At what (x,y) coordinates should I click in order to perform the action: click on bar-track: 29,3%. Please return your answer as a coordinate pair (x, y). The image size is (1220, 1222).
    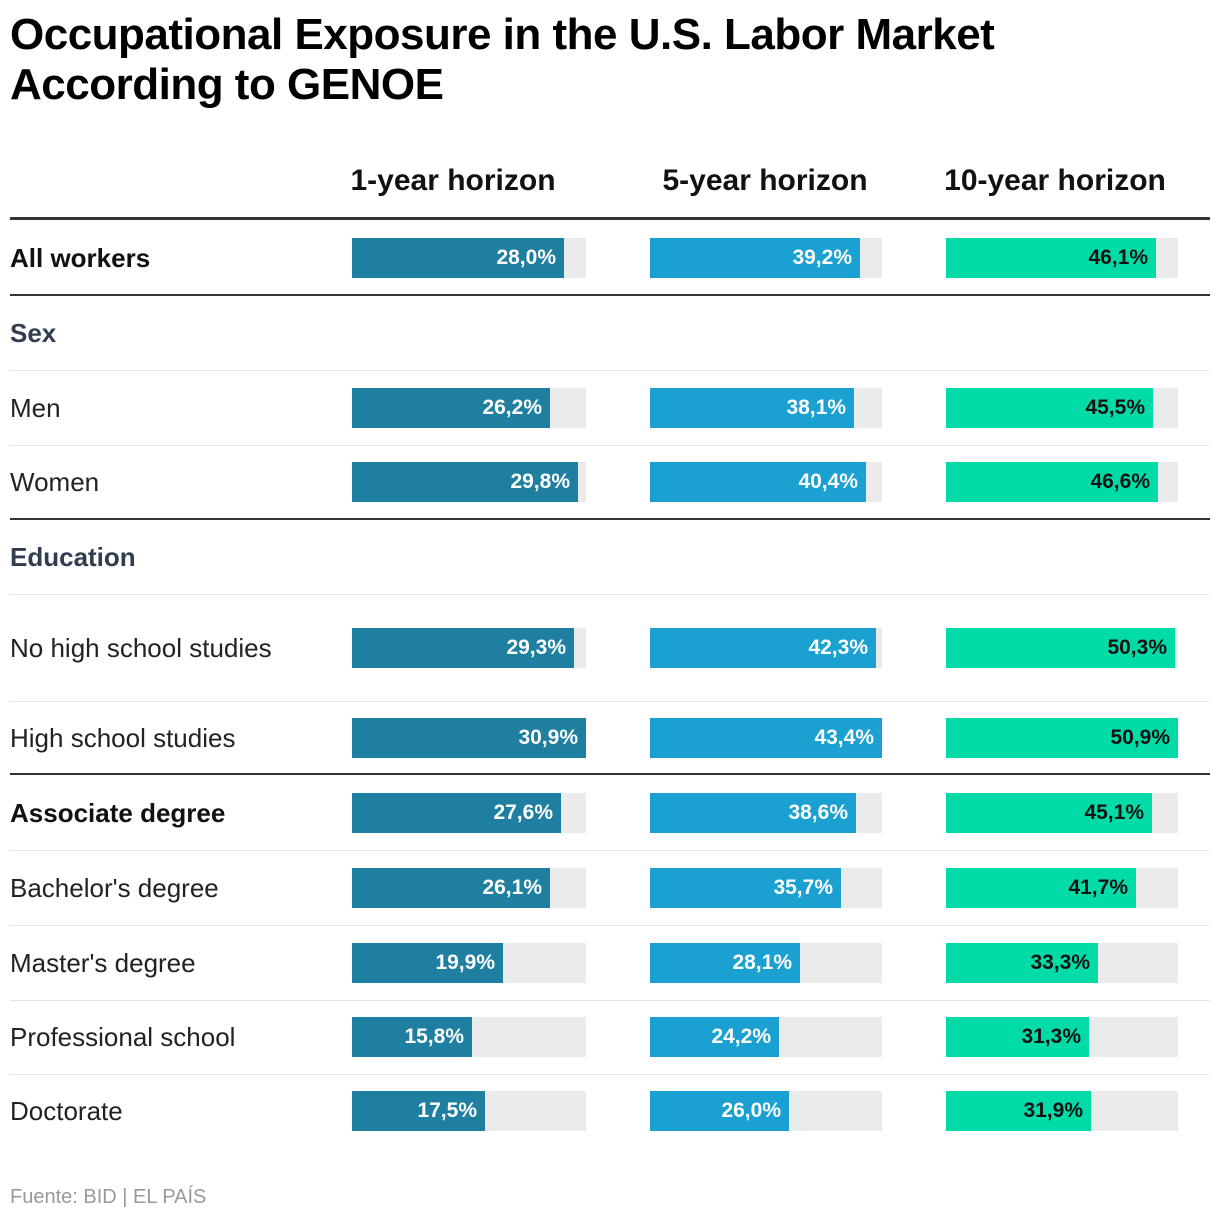
    Looking at the image, I should click on (469, 648).